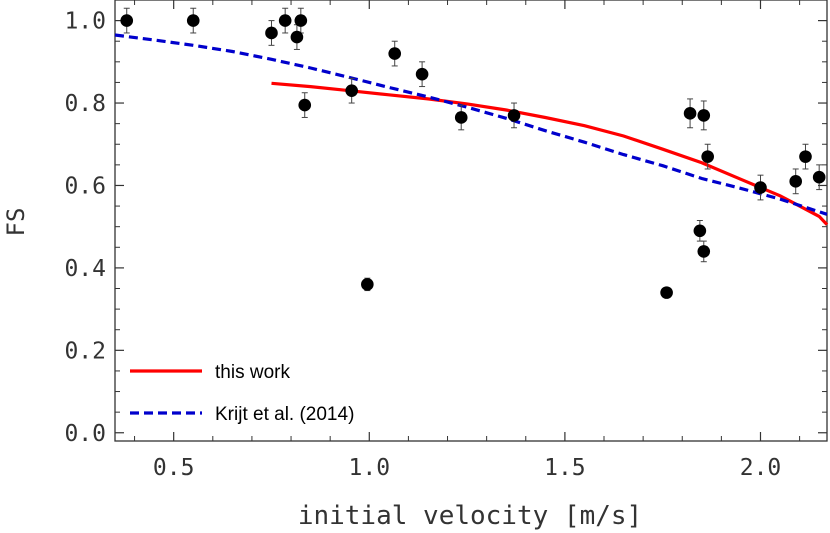 The image size is (830, 533). Describe the element at coordinates (252, 372) in the screenshot. I see `legend-label-this-work: this work` at that location.